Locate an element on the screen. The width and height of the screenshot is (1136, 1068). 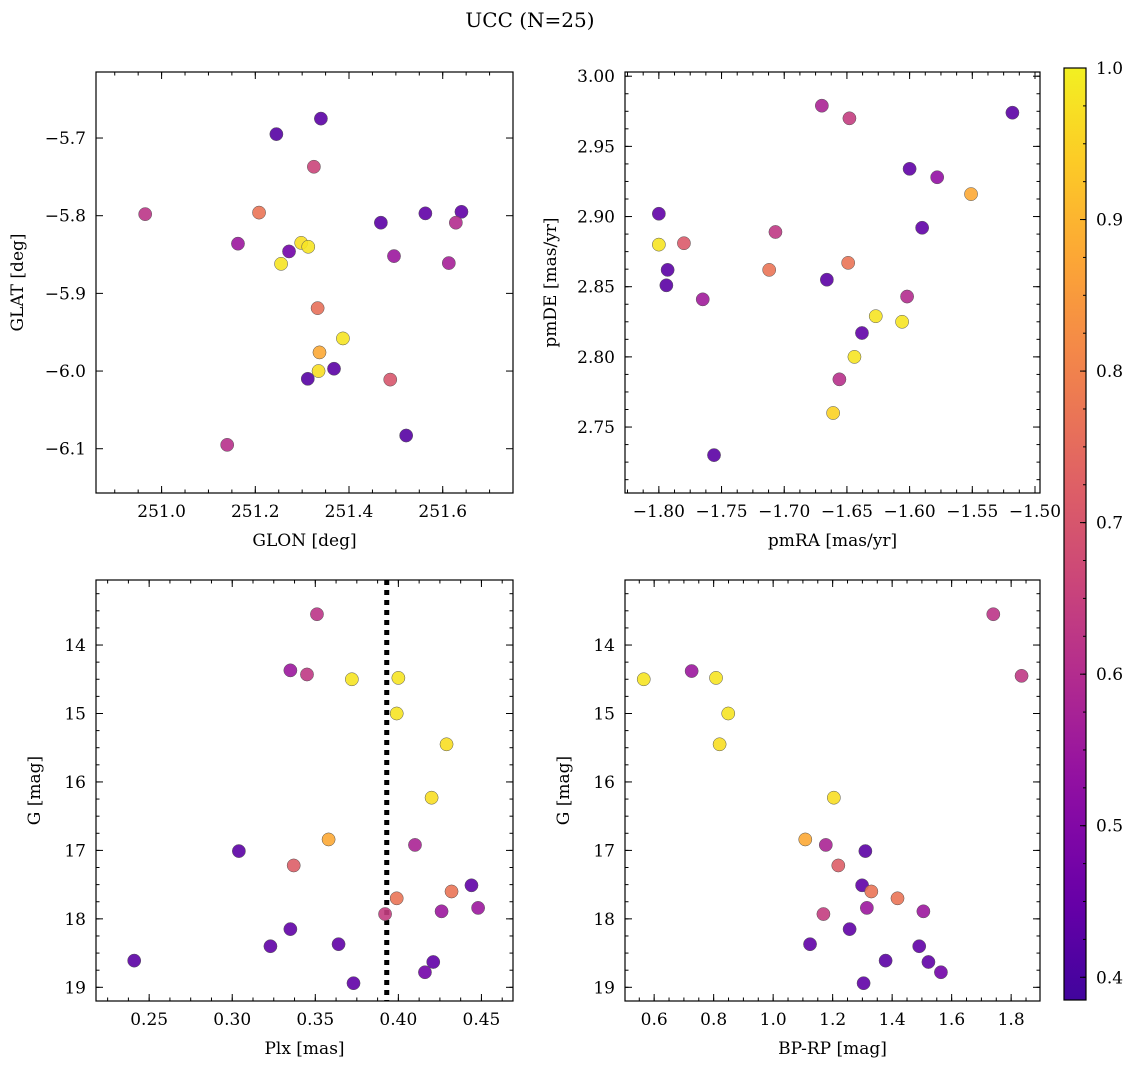
colorbar-tick-label: 0.7 is located at coordinates (1109, 524).